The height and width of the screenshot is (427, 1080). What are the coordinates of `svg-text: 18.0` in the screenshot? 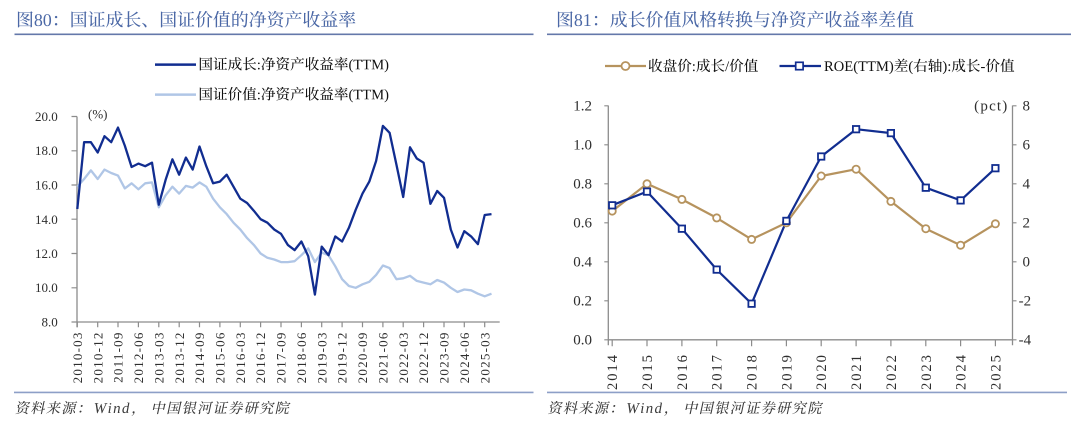 It's located at (46, 150).